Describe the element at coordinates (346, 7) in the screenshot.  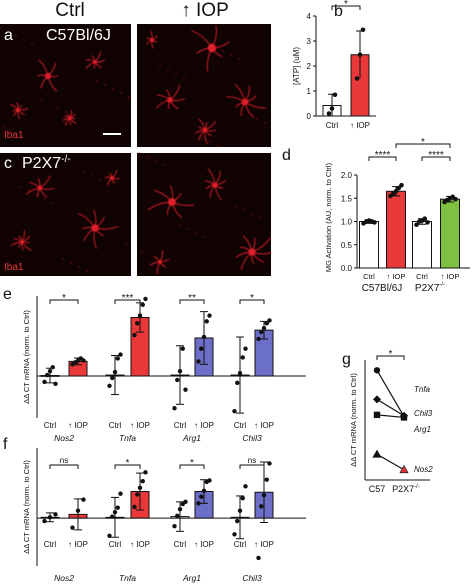
I see `significance-b-bracket` at that location.